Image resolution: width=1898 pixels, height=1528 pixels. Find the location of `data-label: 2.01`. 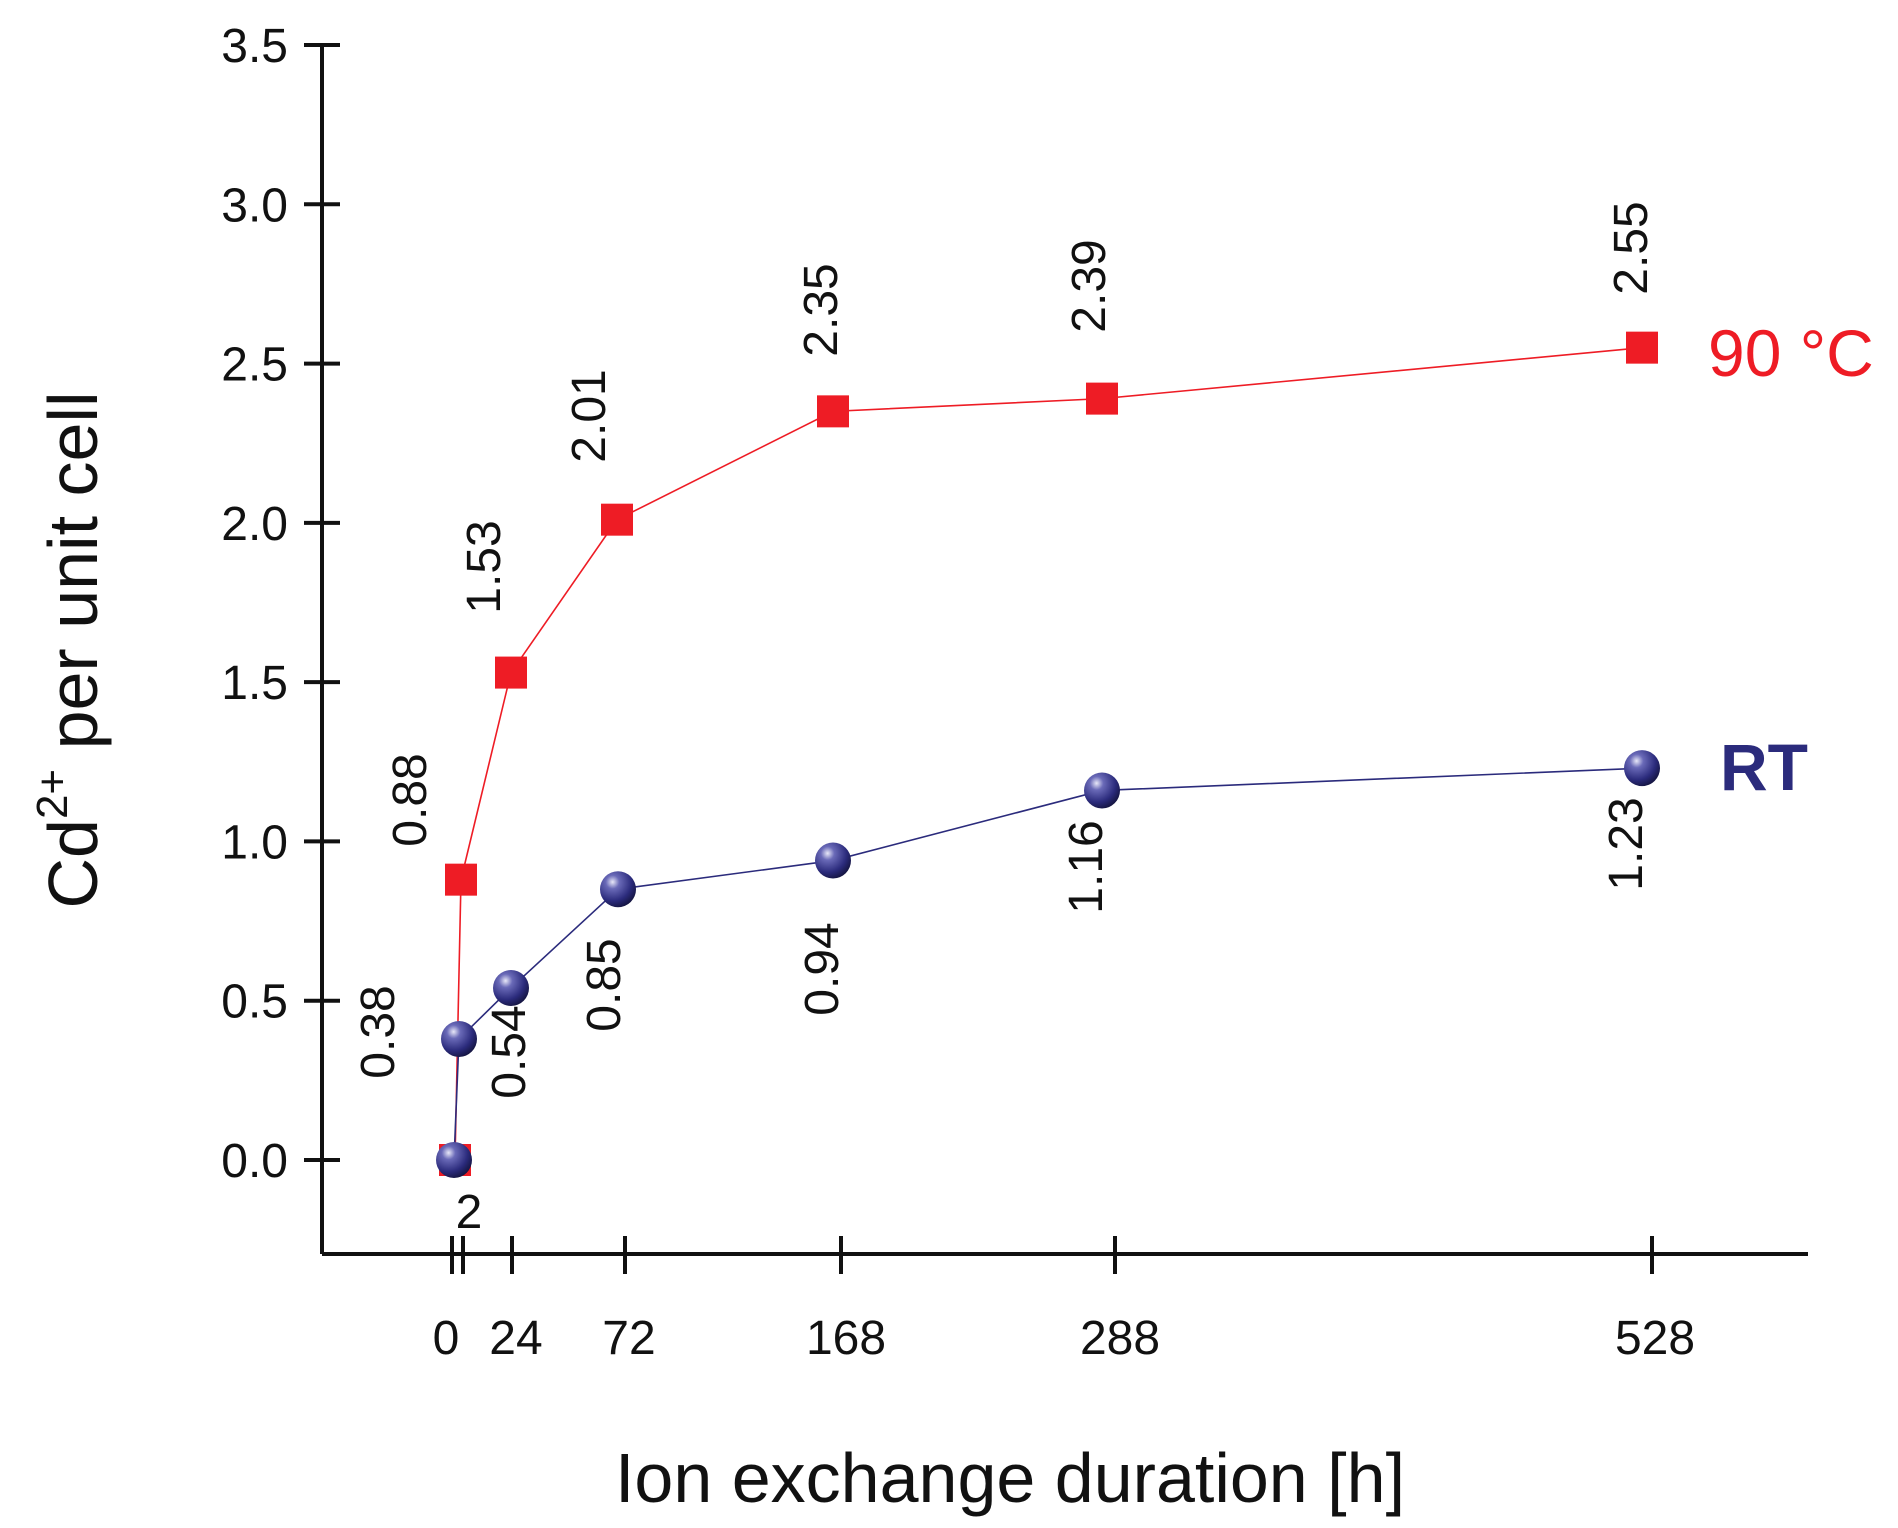

data-label: 2.01 is located at coordinates (589, 415).